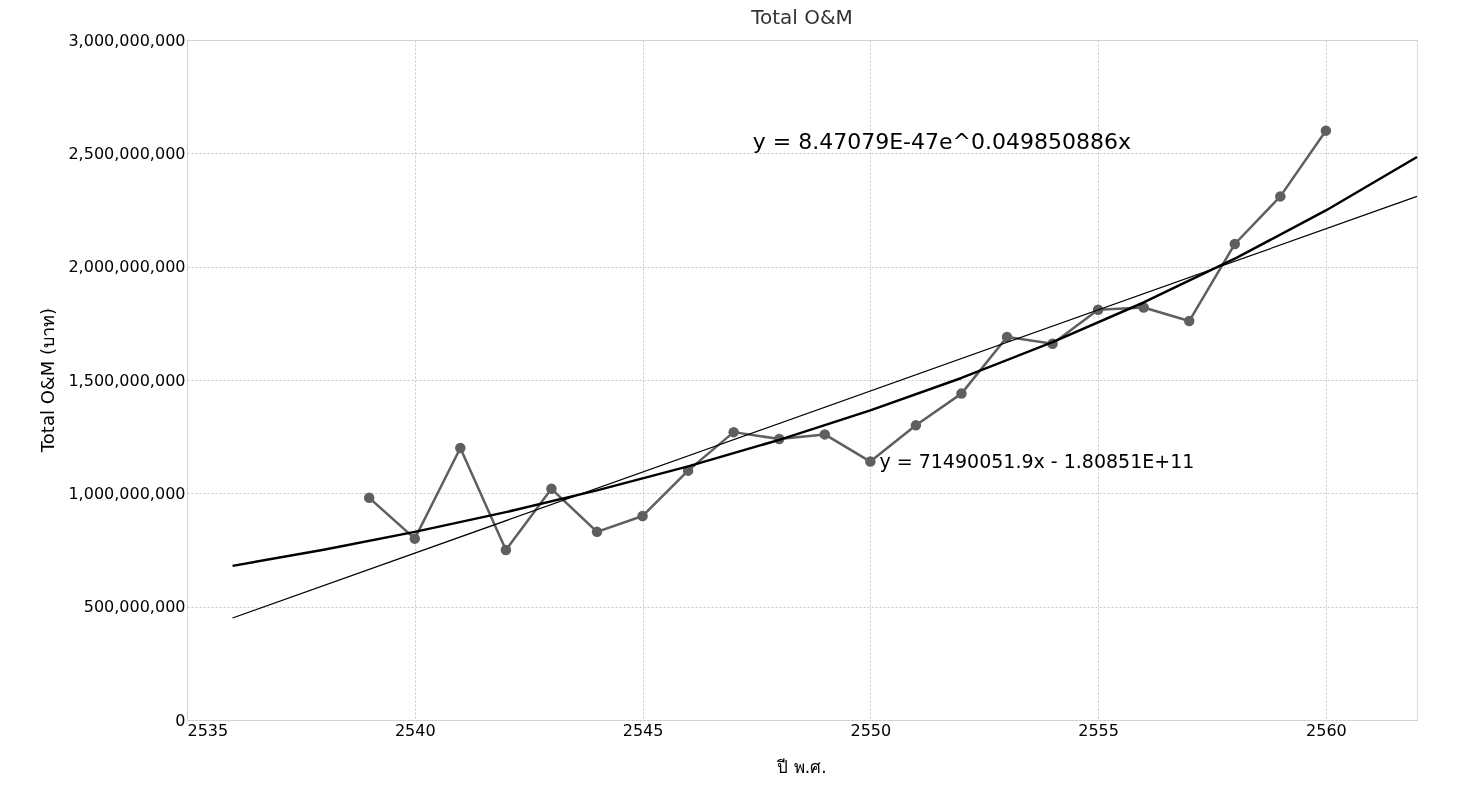 This screenshot has width=1463, height=806. What do you see at coordinates (180, 720) in the screenshot?
I see `y-tick-label: 0` at bounding box center [180, 720].